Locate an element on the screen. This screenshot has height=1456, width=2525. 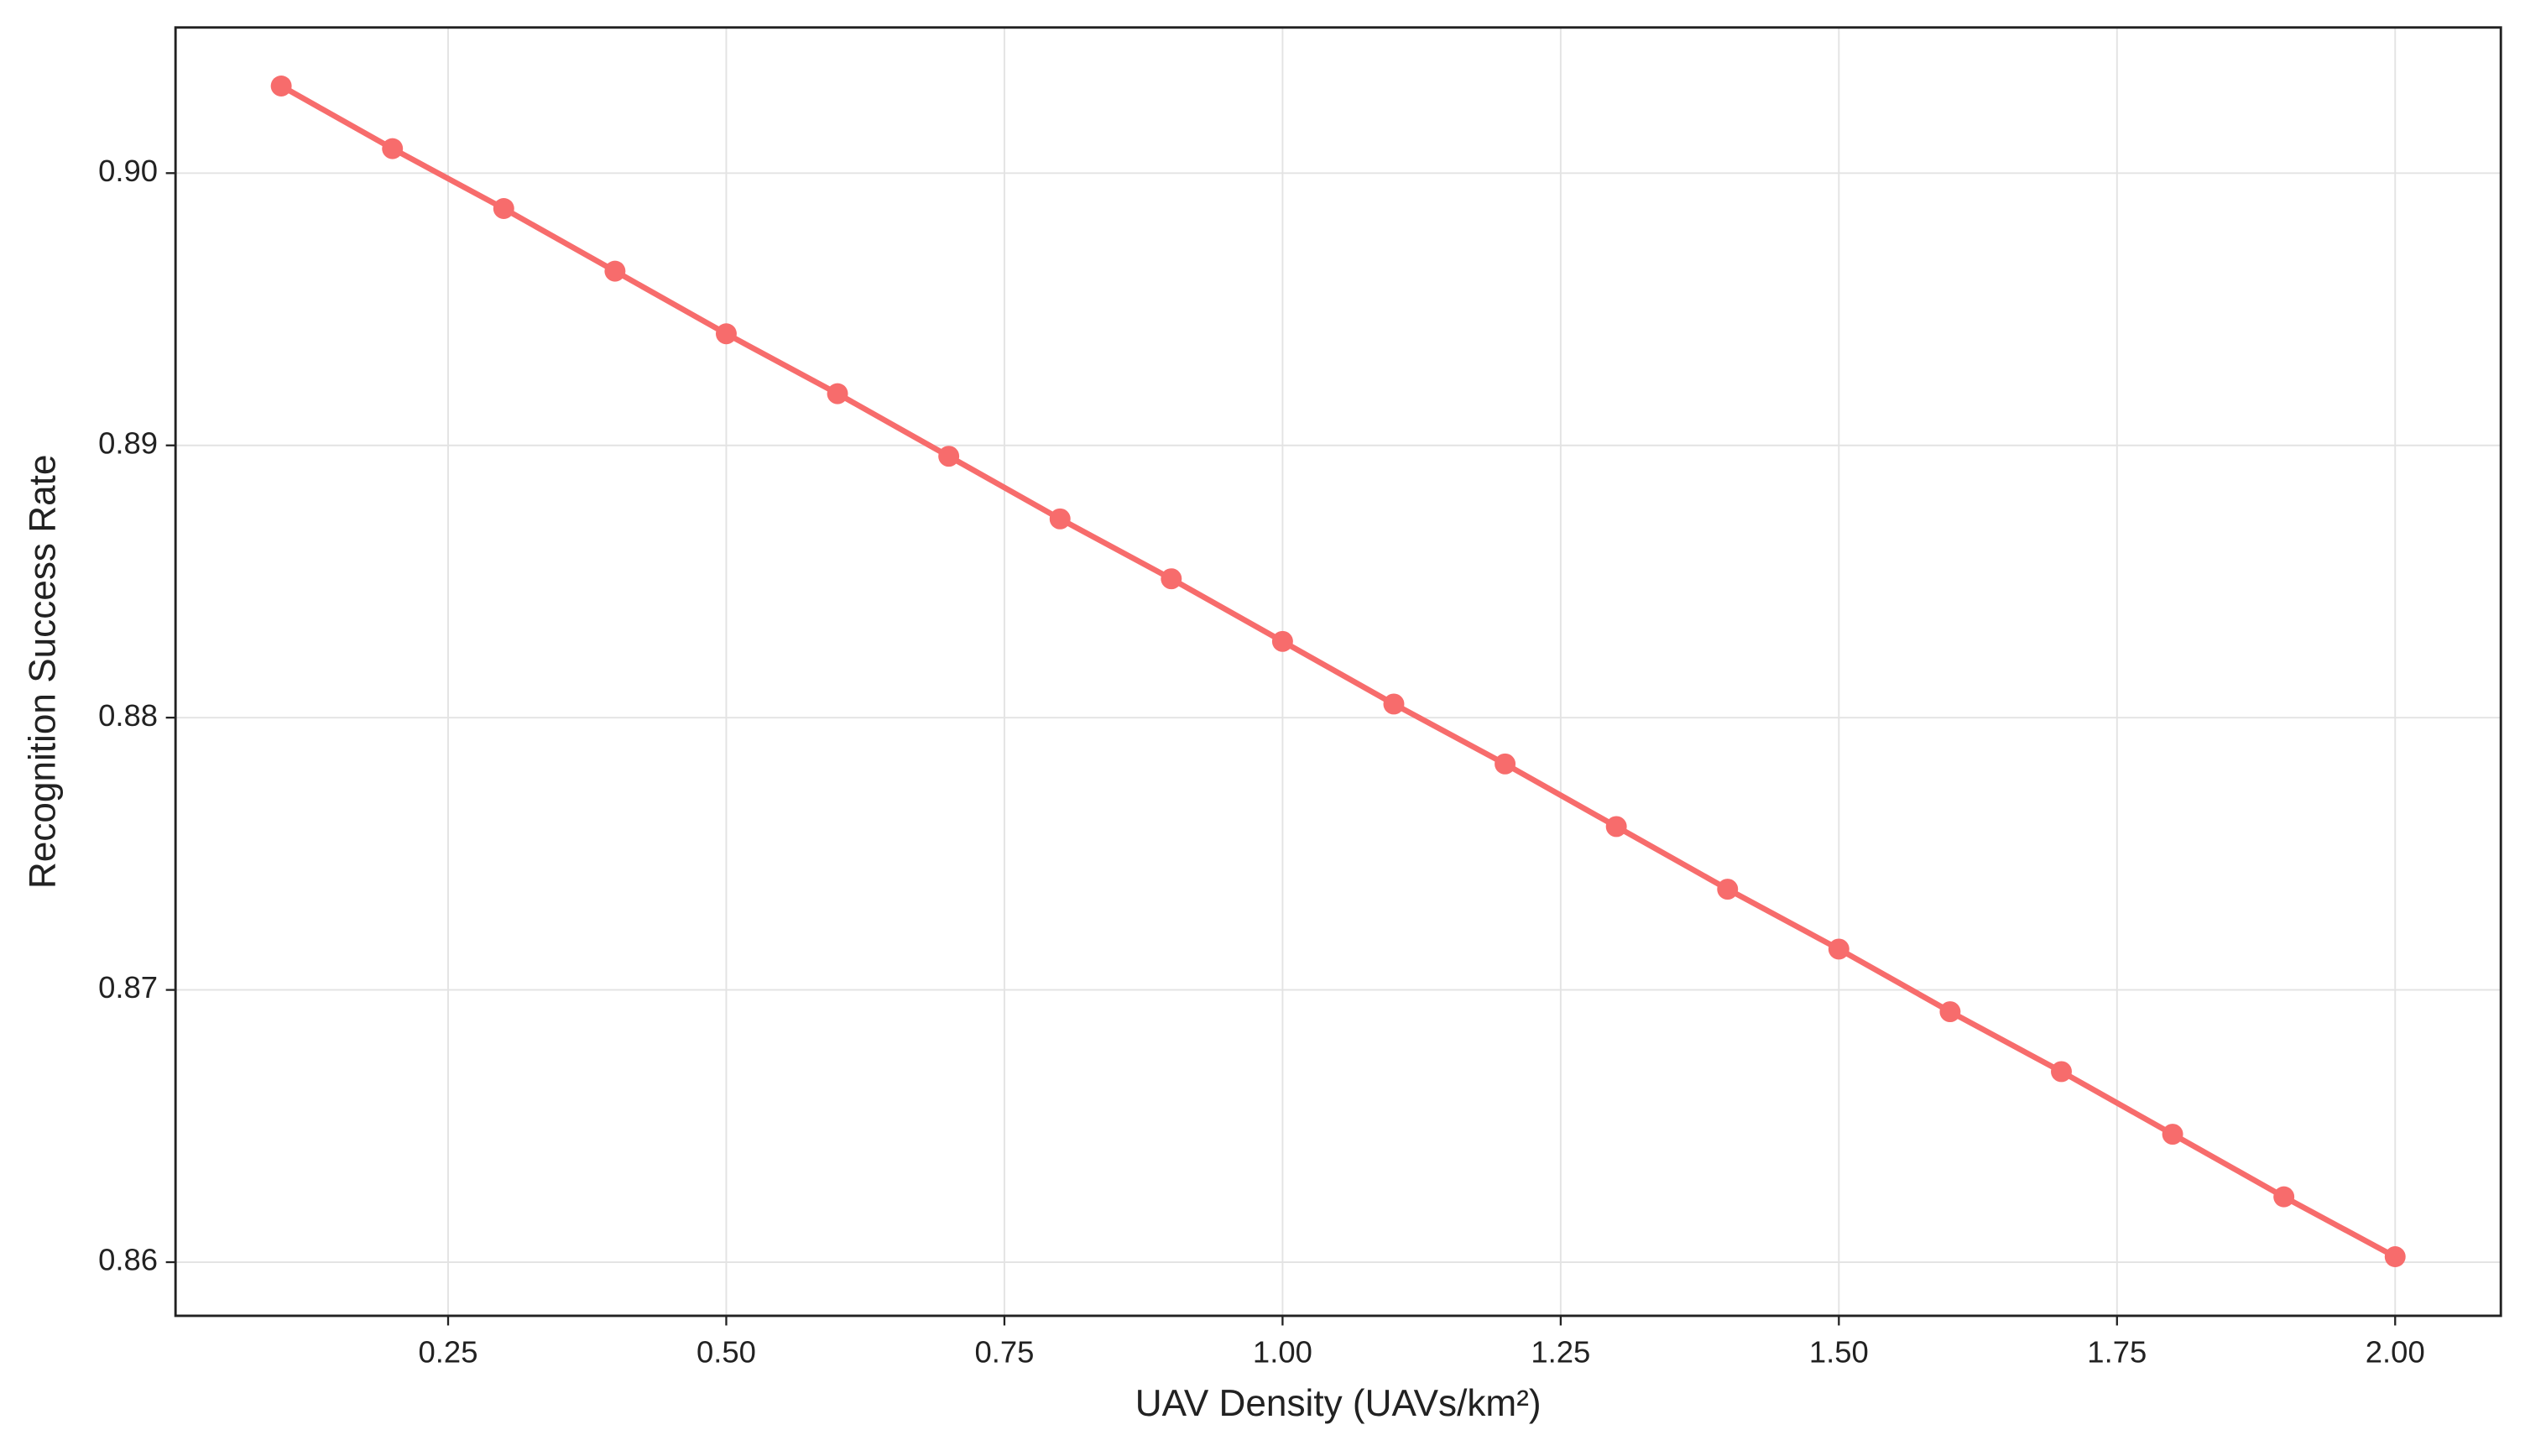
y-tick-label: 0.86 is located at coordinates (128, 1260).